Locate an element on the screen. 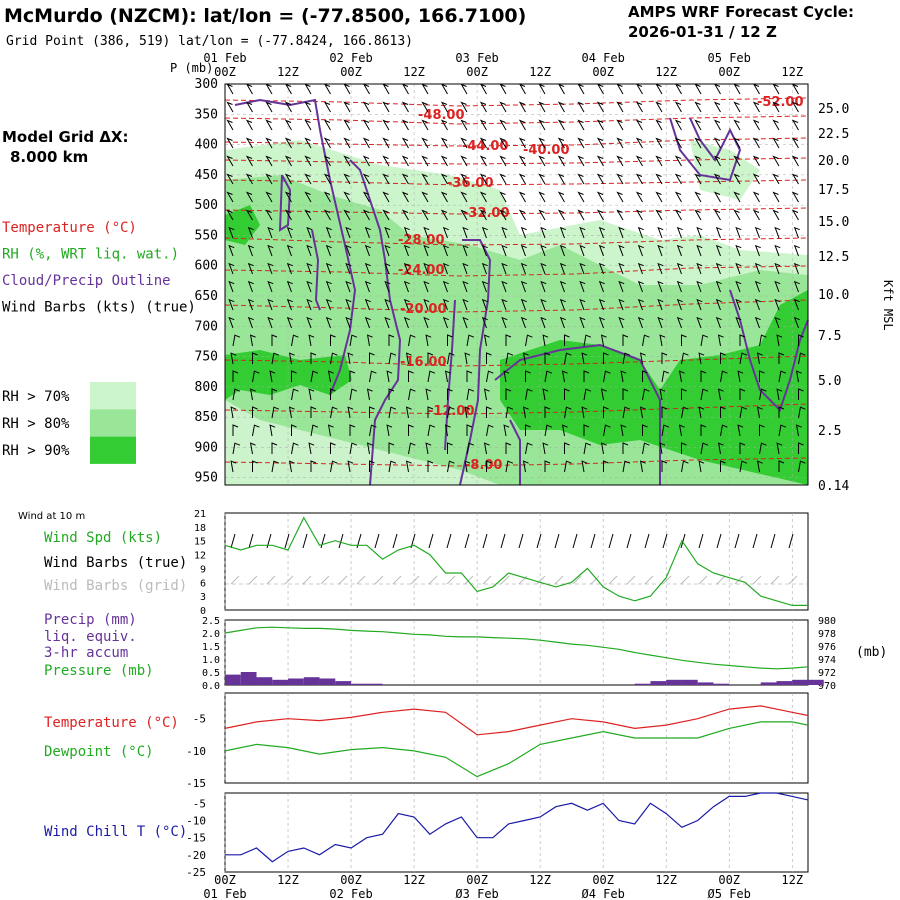  height-tick-label: 0.14 is located at coordinates (833, 486).